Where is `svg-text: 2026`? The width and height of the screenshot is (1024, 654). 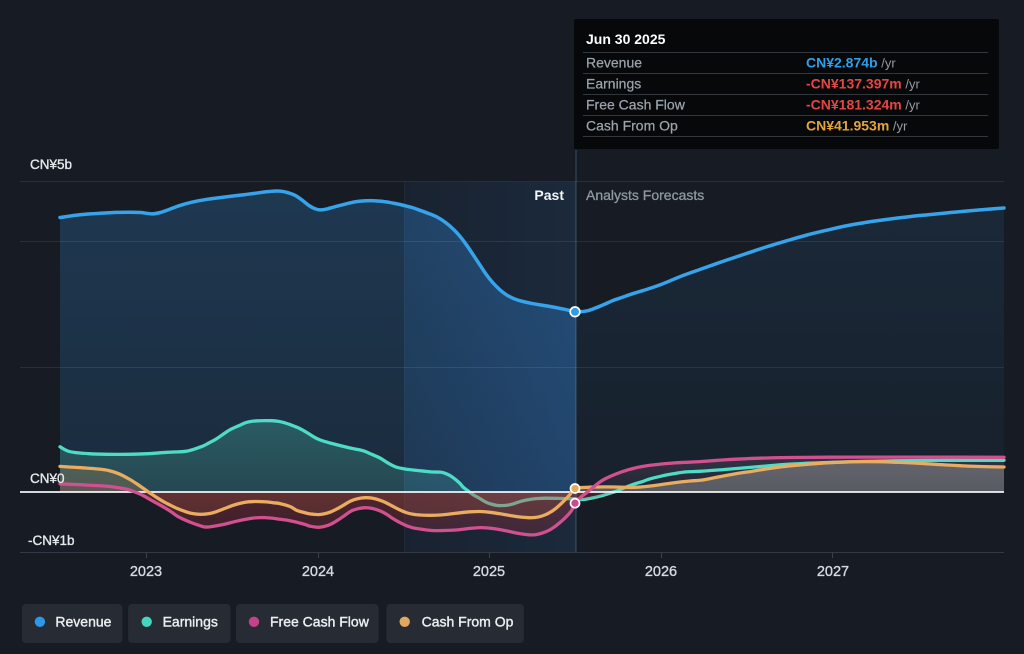 svg-text: 2026 is located at coordinates (661, 572).